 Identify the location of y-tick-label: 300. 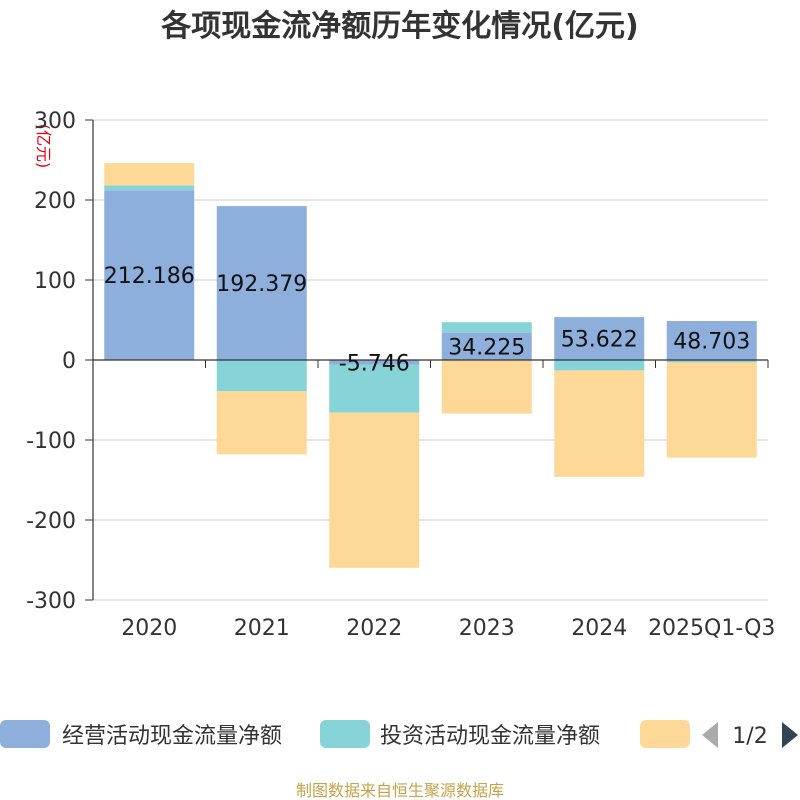
(55, 121).